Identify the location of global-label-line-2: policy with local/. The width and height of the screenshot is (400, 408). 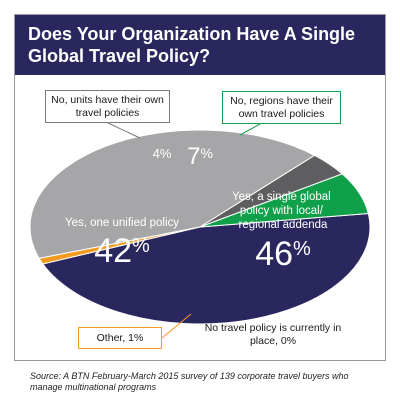
(282, 211).